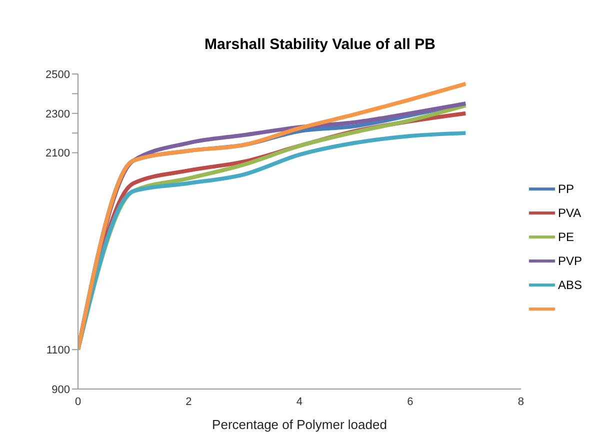 The width and height of the screenshot is (600, 441). I want to click on y-tick-label: 1100, so click(58, 350).